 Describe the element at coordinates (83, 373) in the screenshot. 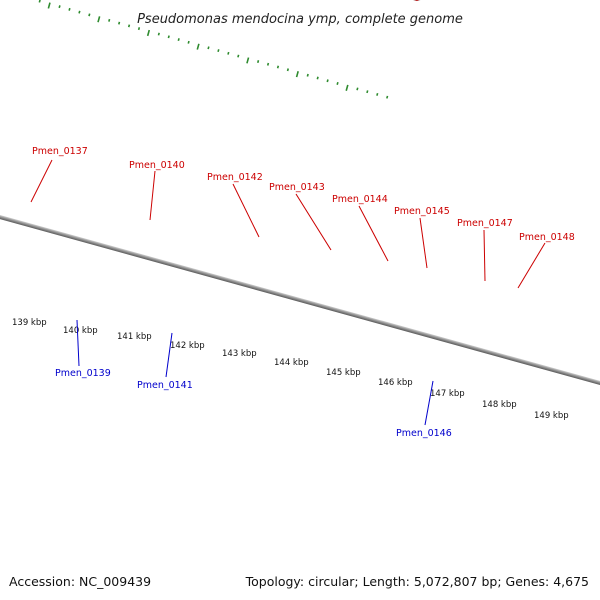

I see `pmen-0139-label: Pmen_0139` at that location.